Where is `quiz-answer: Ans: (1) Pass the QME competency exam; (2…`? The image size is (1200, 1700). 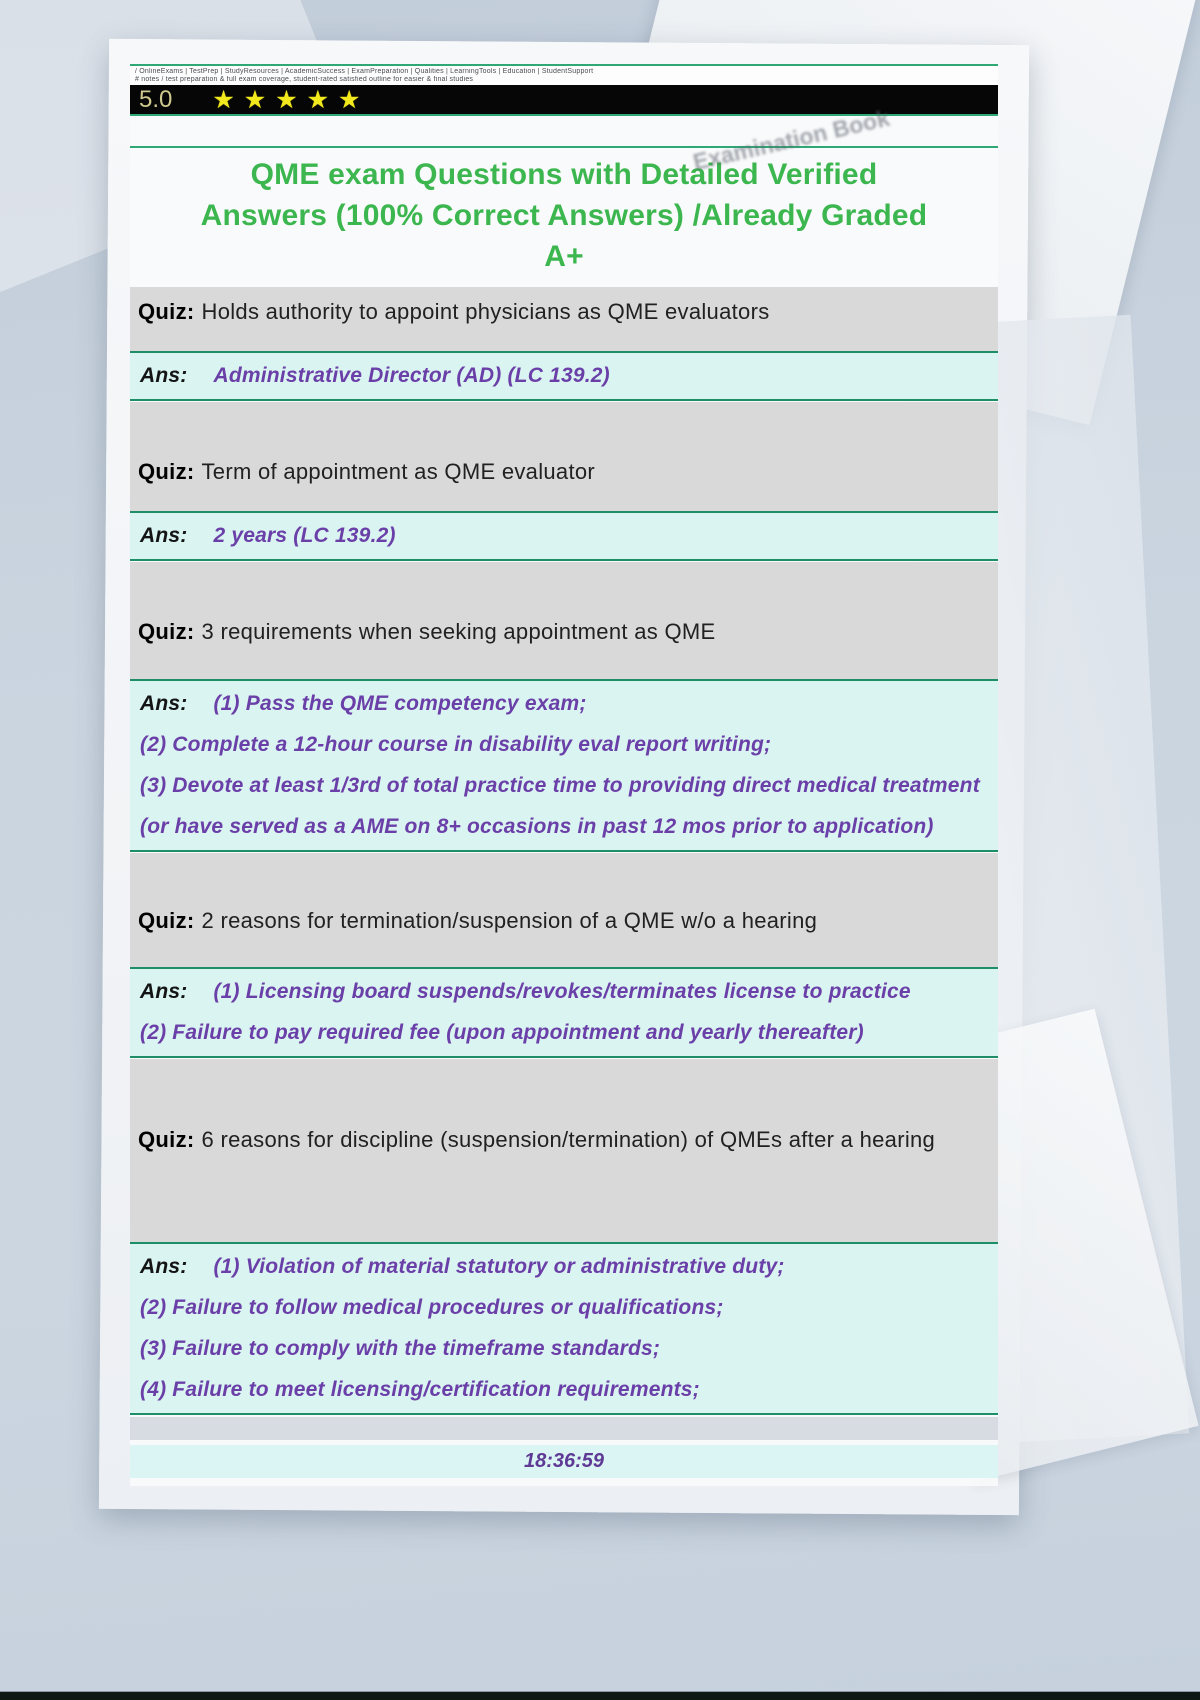
quiz-answer: Ans: (1) Pass the QME competency exam; (2… is located at coordinates (564, 765).